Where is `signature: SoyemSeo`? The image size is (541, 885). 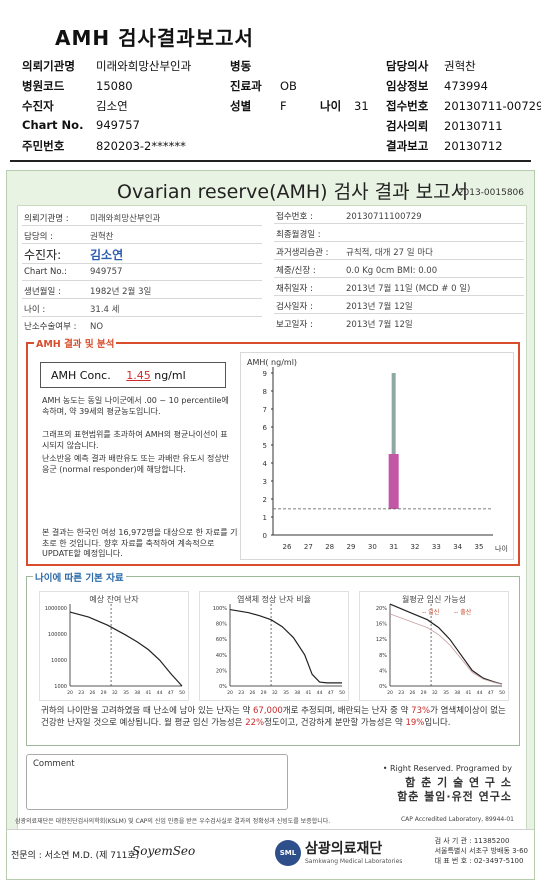 signature: SoyemSeo is located at coordinates (164, 851).